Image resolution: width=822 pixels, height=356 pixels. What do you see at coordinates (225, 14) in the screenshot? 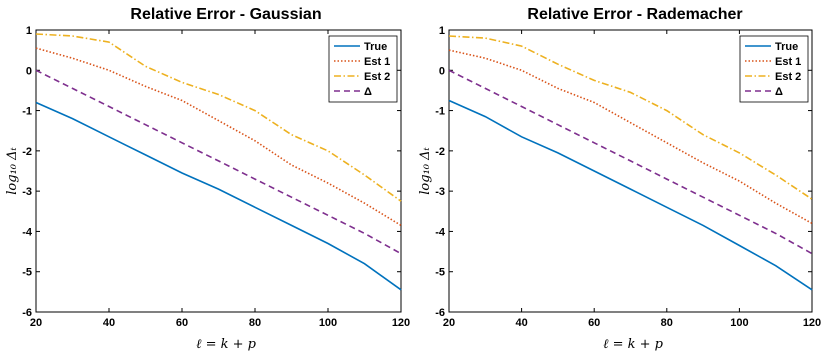
I see `chart-title: Relative Error - Gaussian` at bounding box center [225, 14].